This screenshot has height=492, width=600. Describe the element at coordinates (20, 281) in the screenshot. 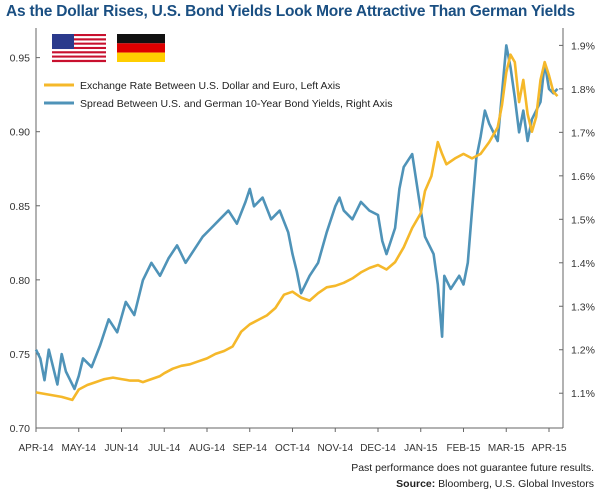

I see `y-left-tick-label: 0.80` at that location.